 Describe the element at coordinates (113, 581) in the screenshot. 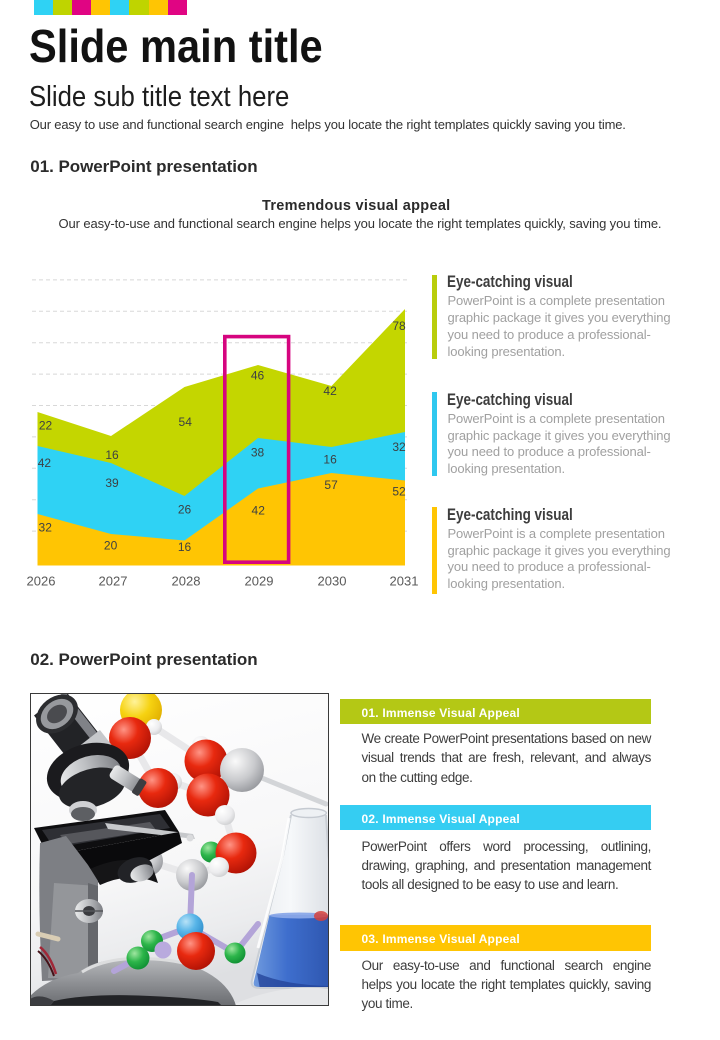

I see `svg-text: 2027` at that location.